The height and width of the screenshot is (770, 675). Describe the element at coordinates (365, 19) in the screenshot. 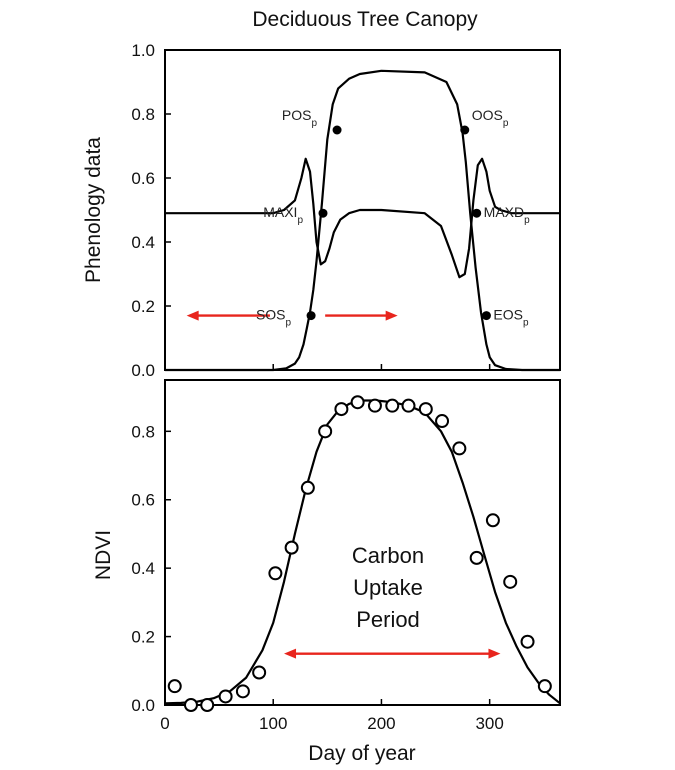

I see `chart-title: Deciduous Tree Canopy` at that location.